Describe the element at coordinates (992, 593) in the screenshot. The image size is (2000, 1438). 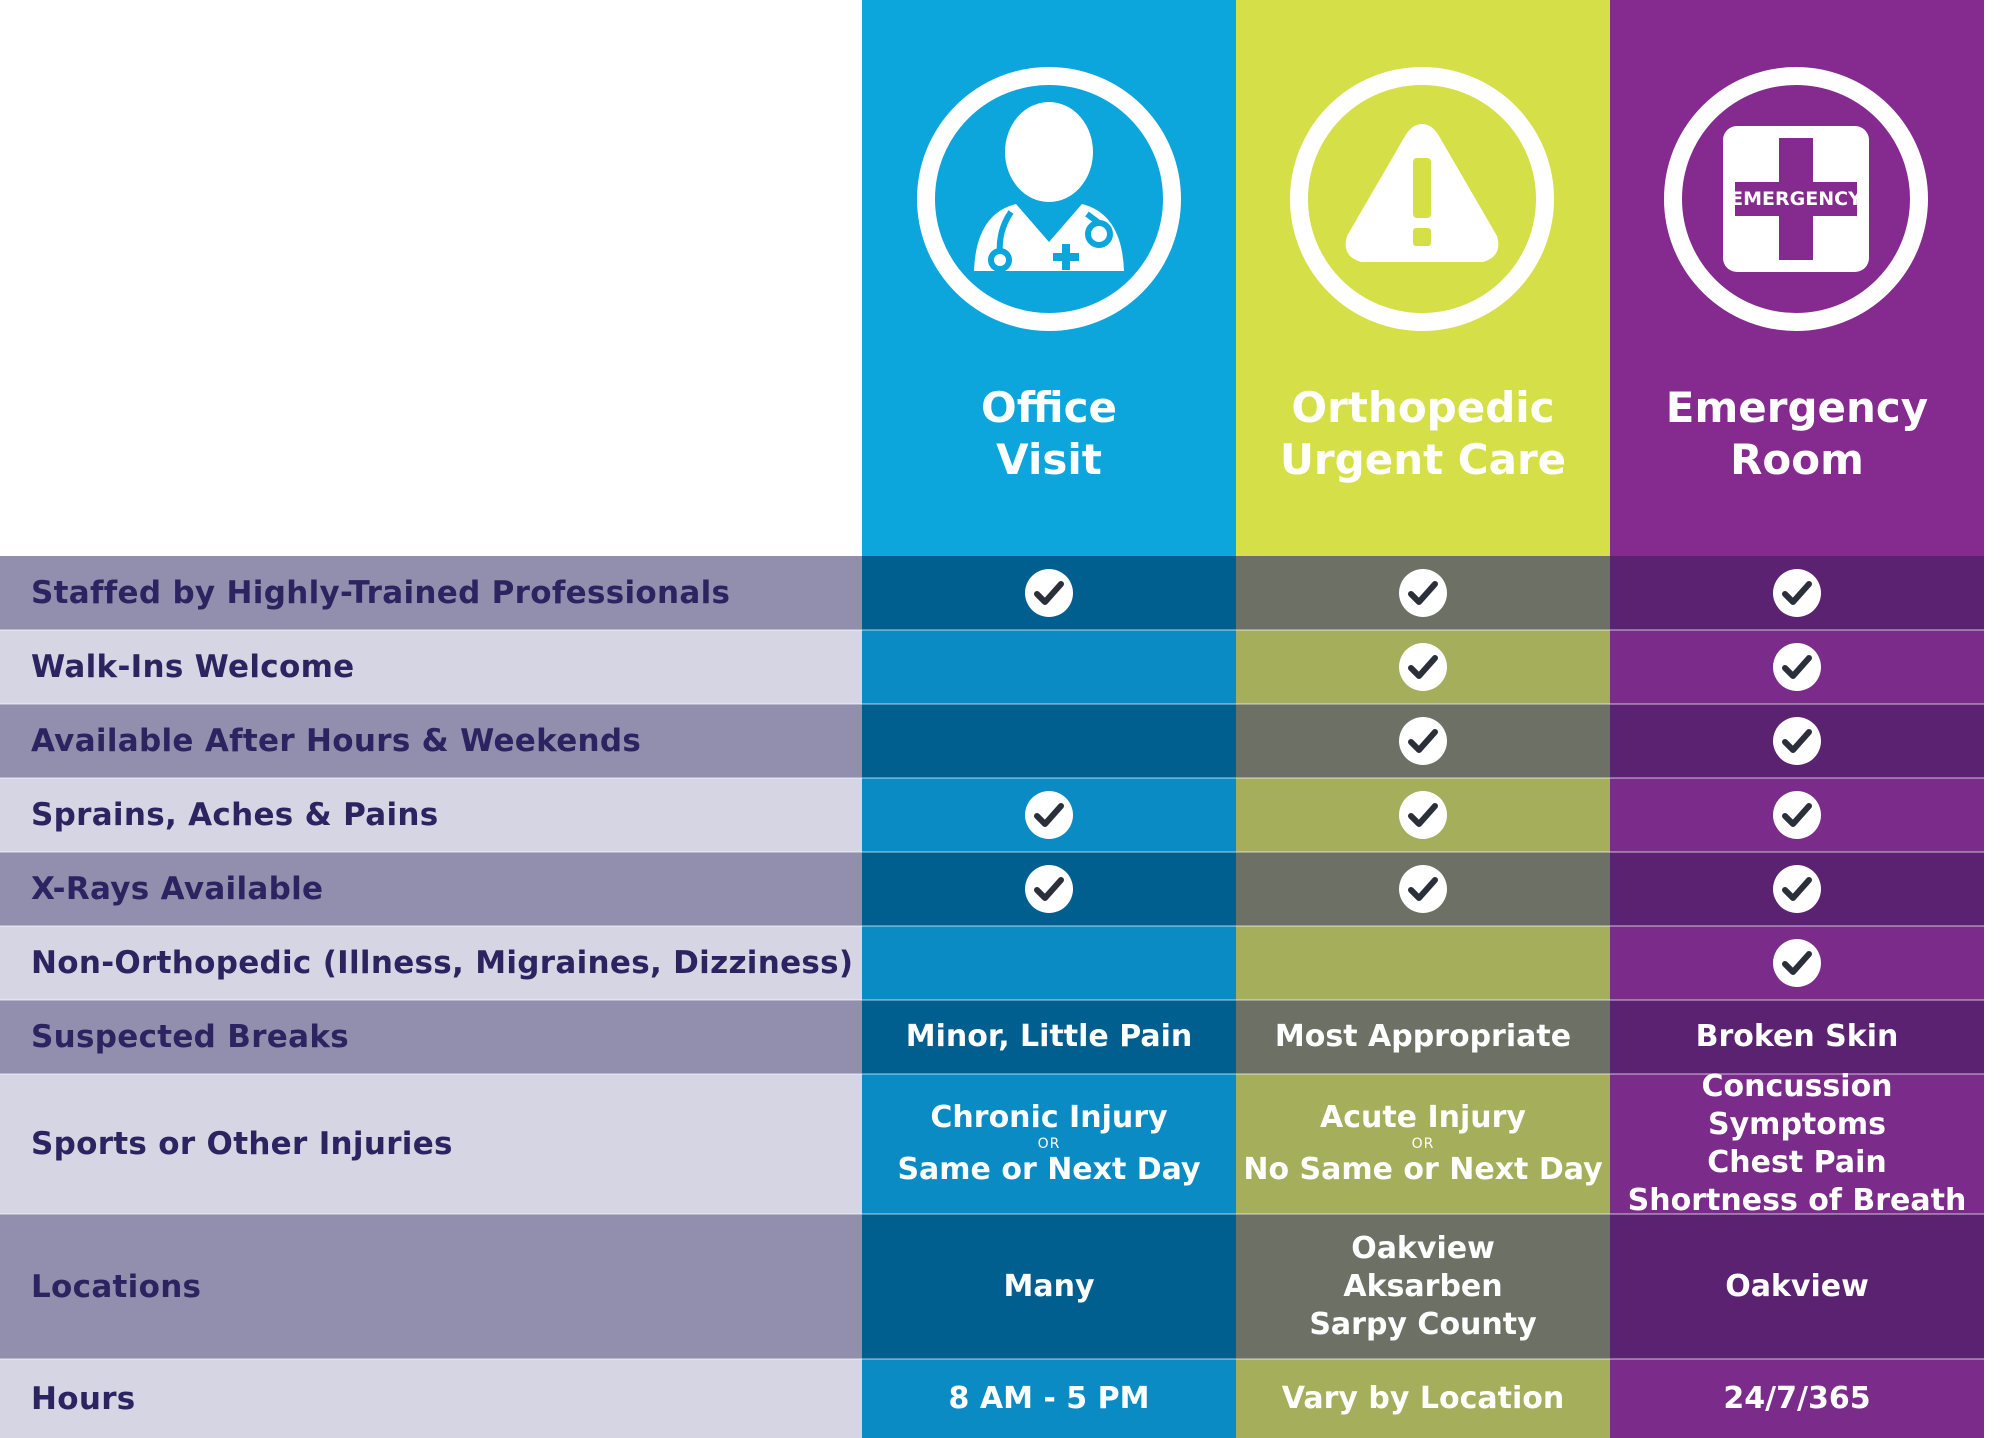
I see `table-row: Staffed by Highly-Trained Professionals` at that location.